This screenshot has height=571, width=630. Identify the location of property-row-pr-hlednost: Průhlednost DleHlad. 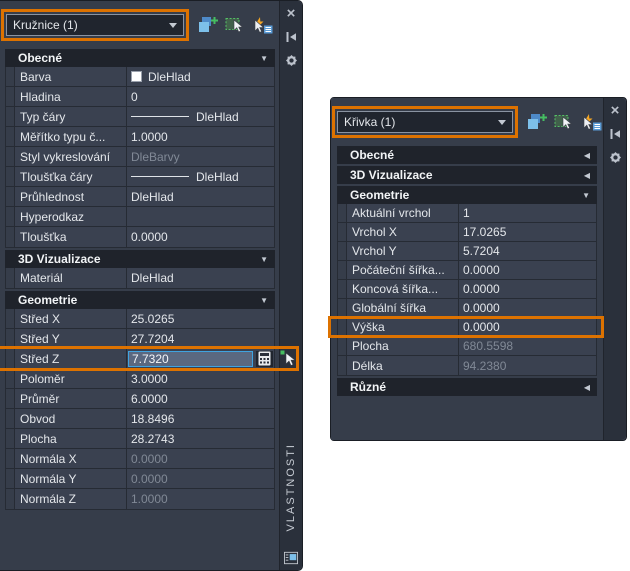
(140, 197).